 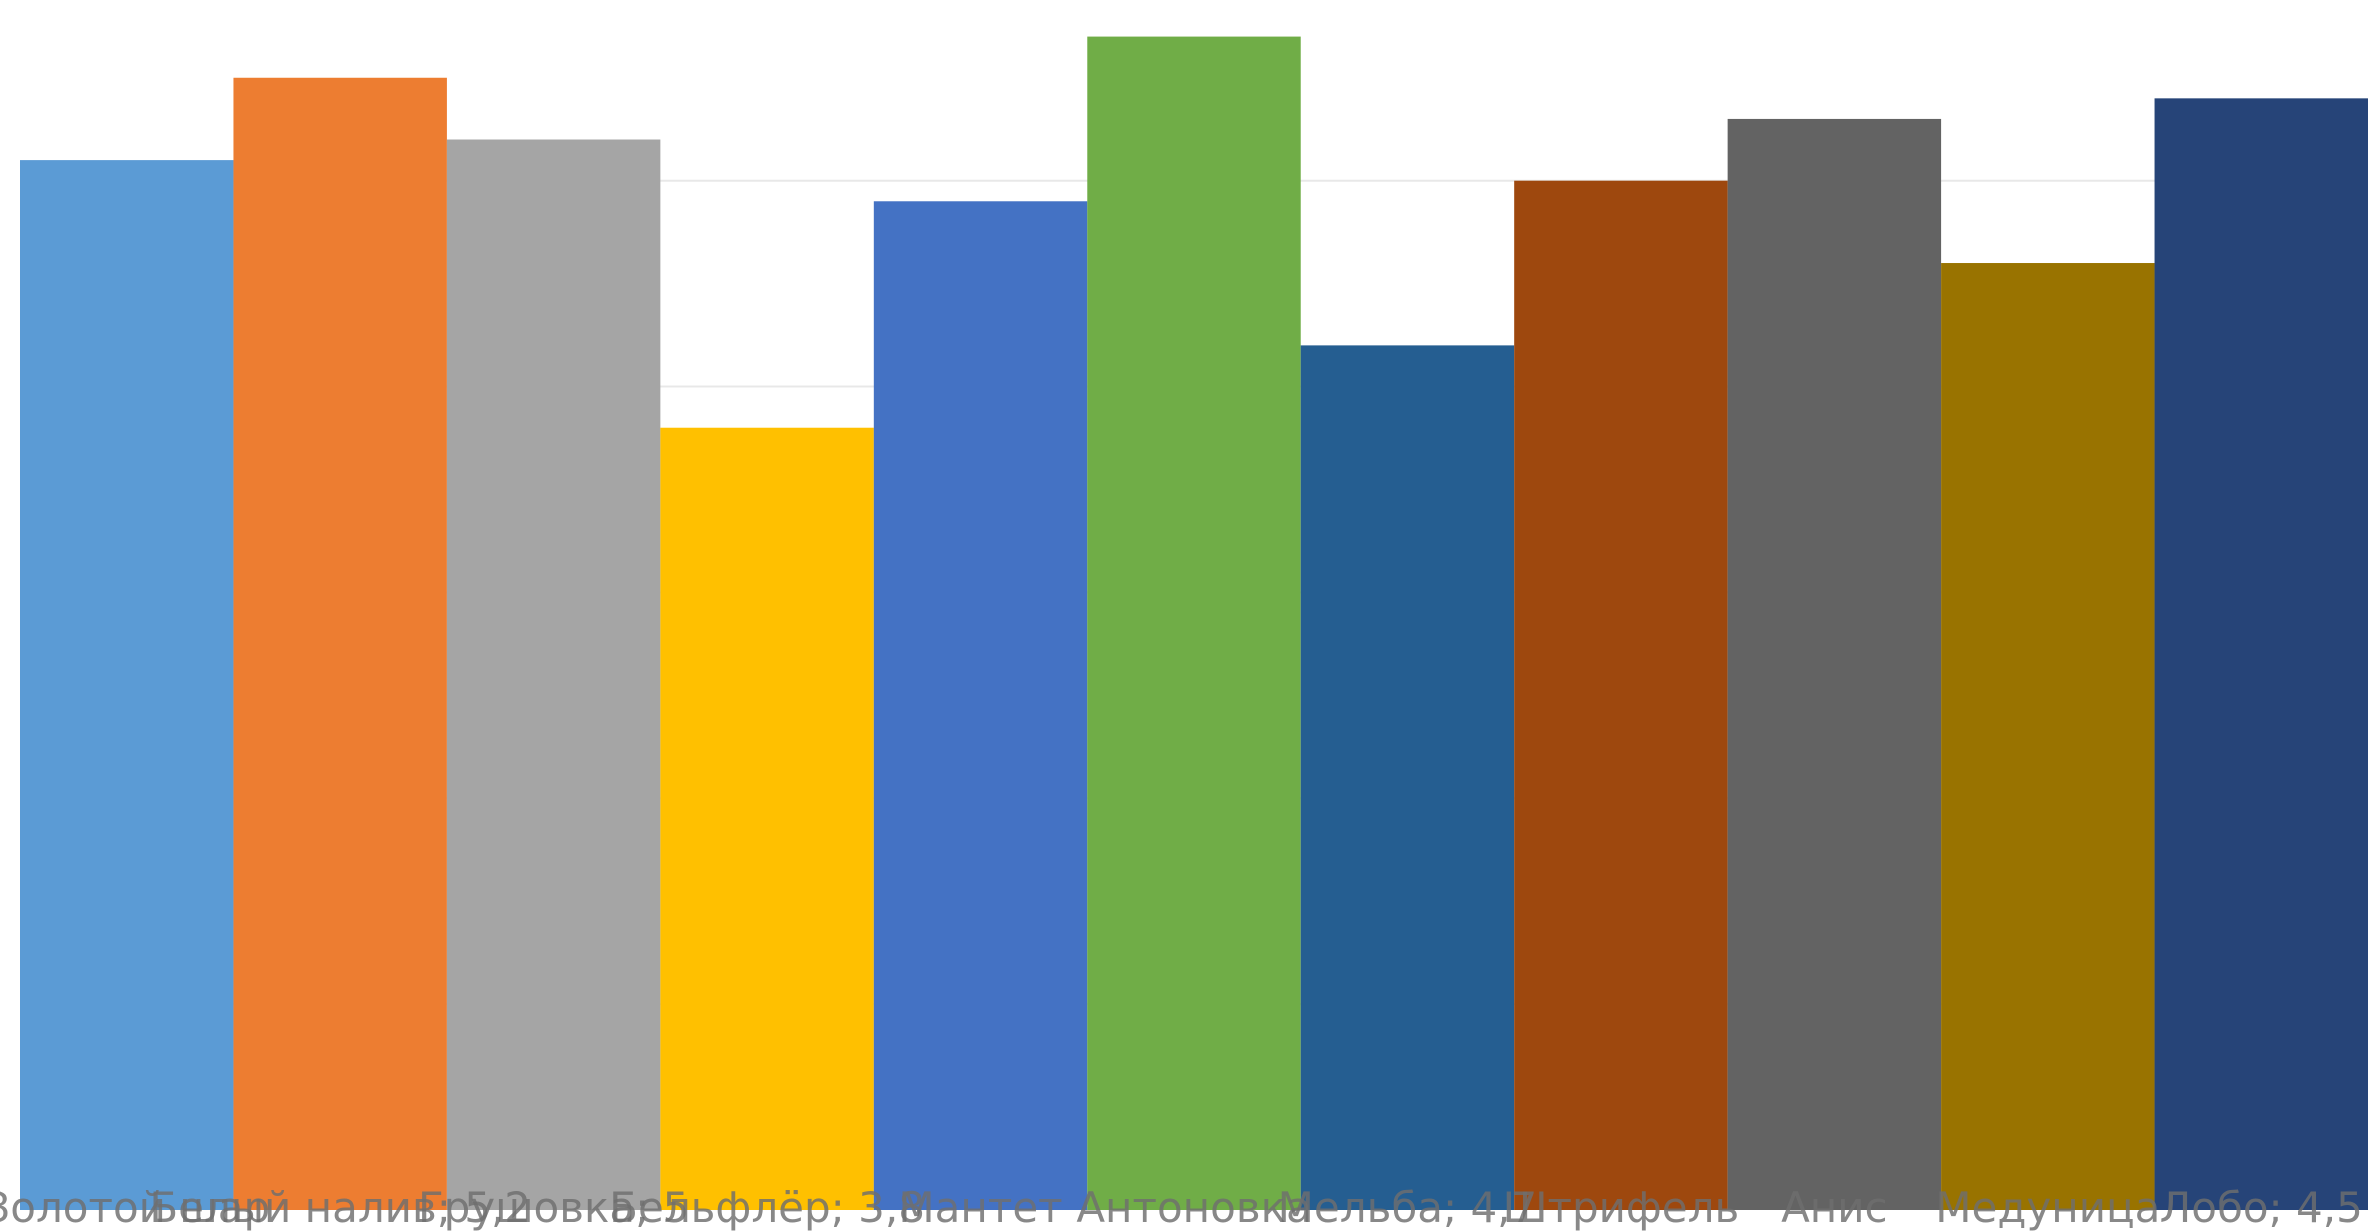 I want to click on category-label-10: Лобо; 4,5, so click(x=2261, y=1207).